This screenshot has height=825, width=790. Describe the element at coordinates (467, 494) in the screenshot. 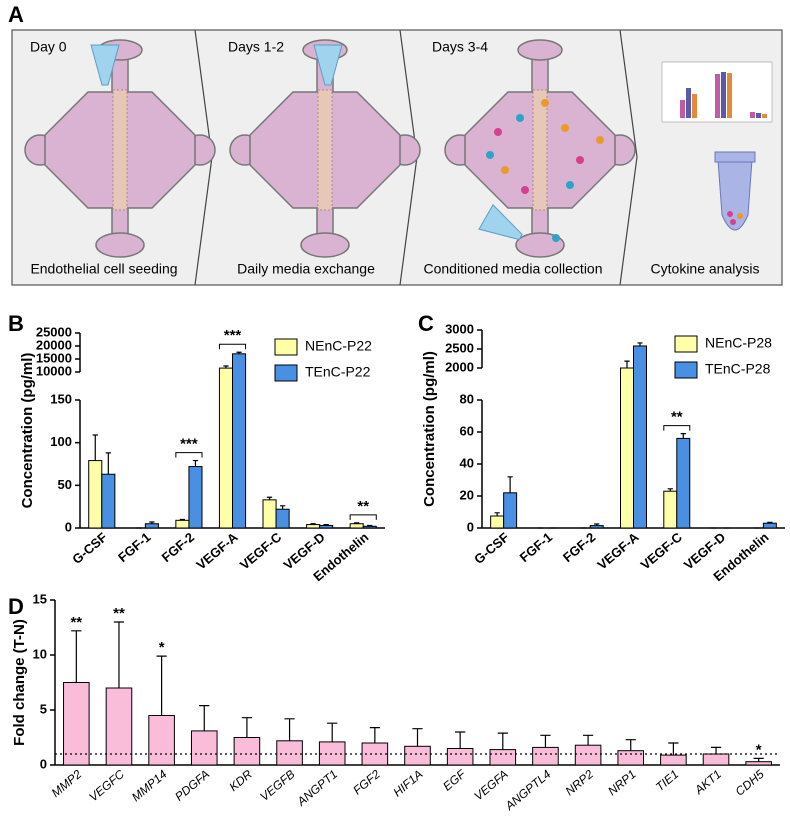

I see `y-tick-label: 20` at that location.